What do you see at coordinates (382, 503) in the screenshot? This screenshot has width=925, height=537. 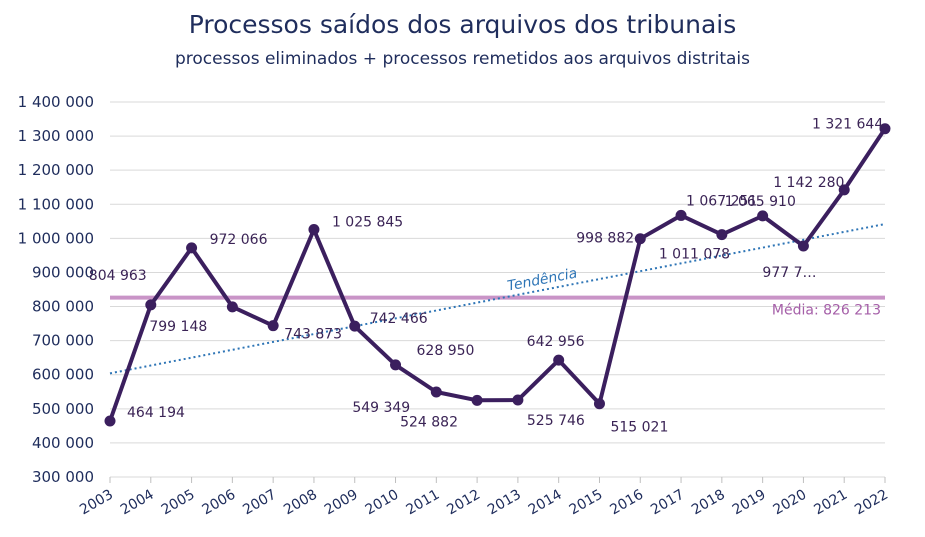 I see `x-tick-label: 2010` at bounding box center [382, 503].